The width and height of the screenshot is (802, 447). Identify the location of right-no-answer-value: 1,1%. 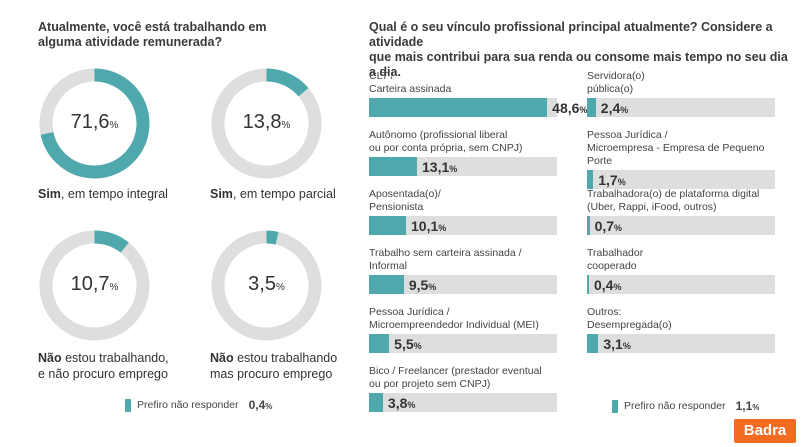
(747, 406).